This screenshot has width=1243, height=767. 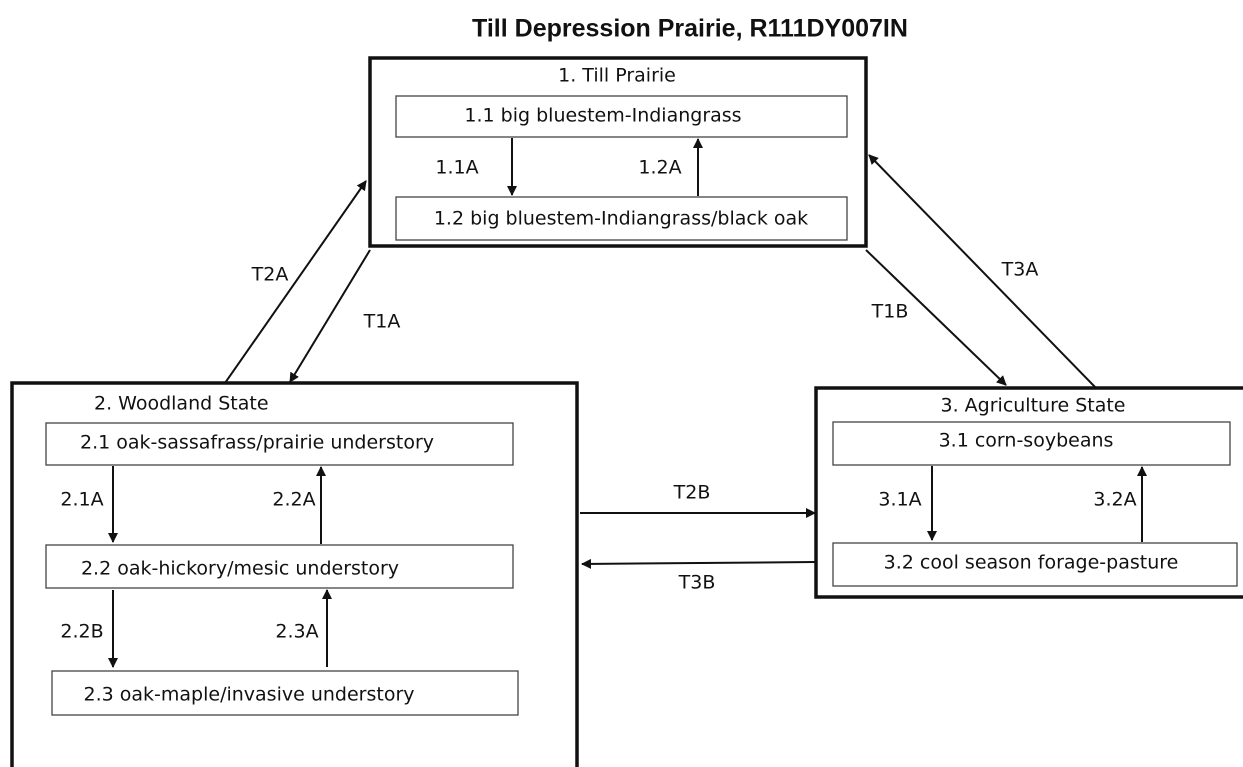 What do you see at coordinates (181, 404) in the screenshot?
I see `state-label: 2. Woodland State` at bounding box center [181, 404].